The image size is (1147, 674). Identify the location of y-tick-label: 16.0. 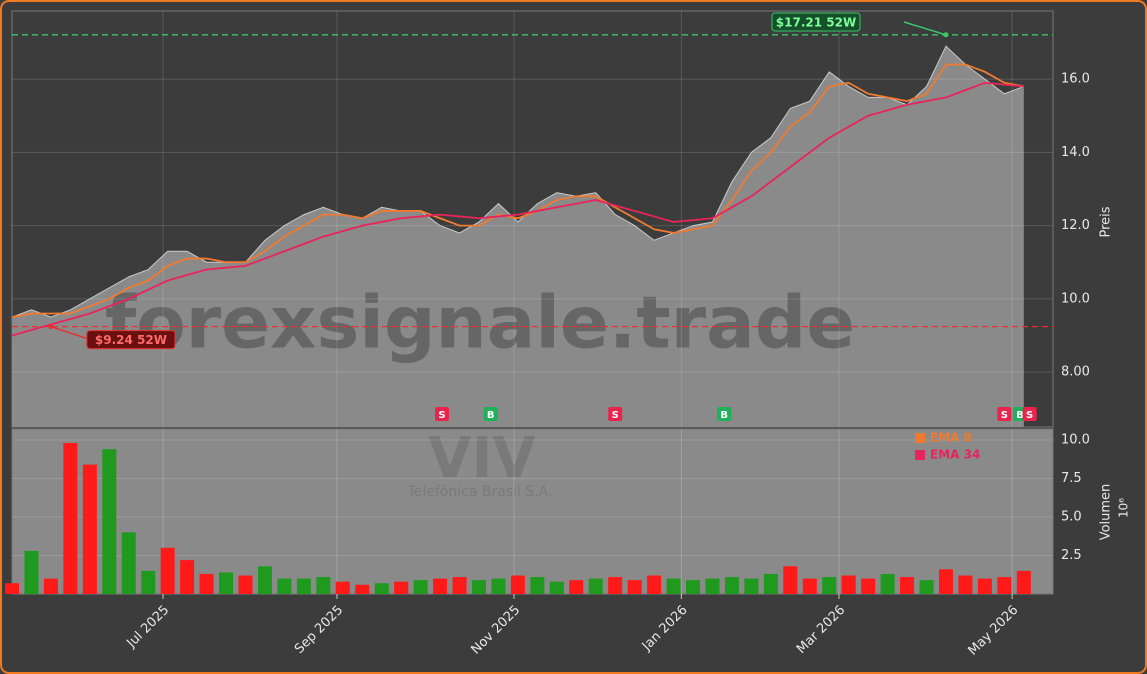
(1075, 79).